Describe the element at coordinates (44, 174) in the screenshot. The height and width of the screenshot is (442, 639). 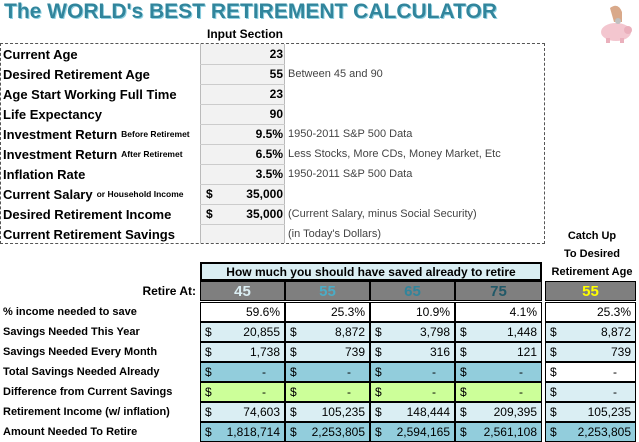
I see `label-text: Inflation Rate` at that location.